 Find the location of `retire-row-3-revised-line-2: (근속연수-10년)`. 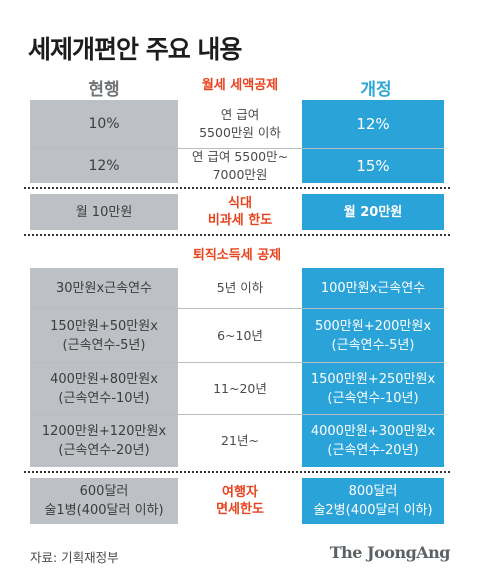

retire-row-3-revised-line-2: (근속연수-10년) is located at coordinates (373, 398).